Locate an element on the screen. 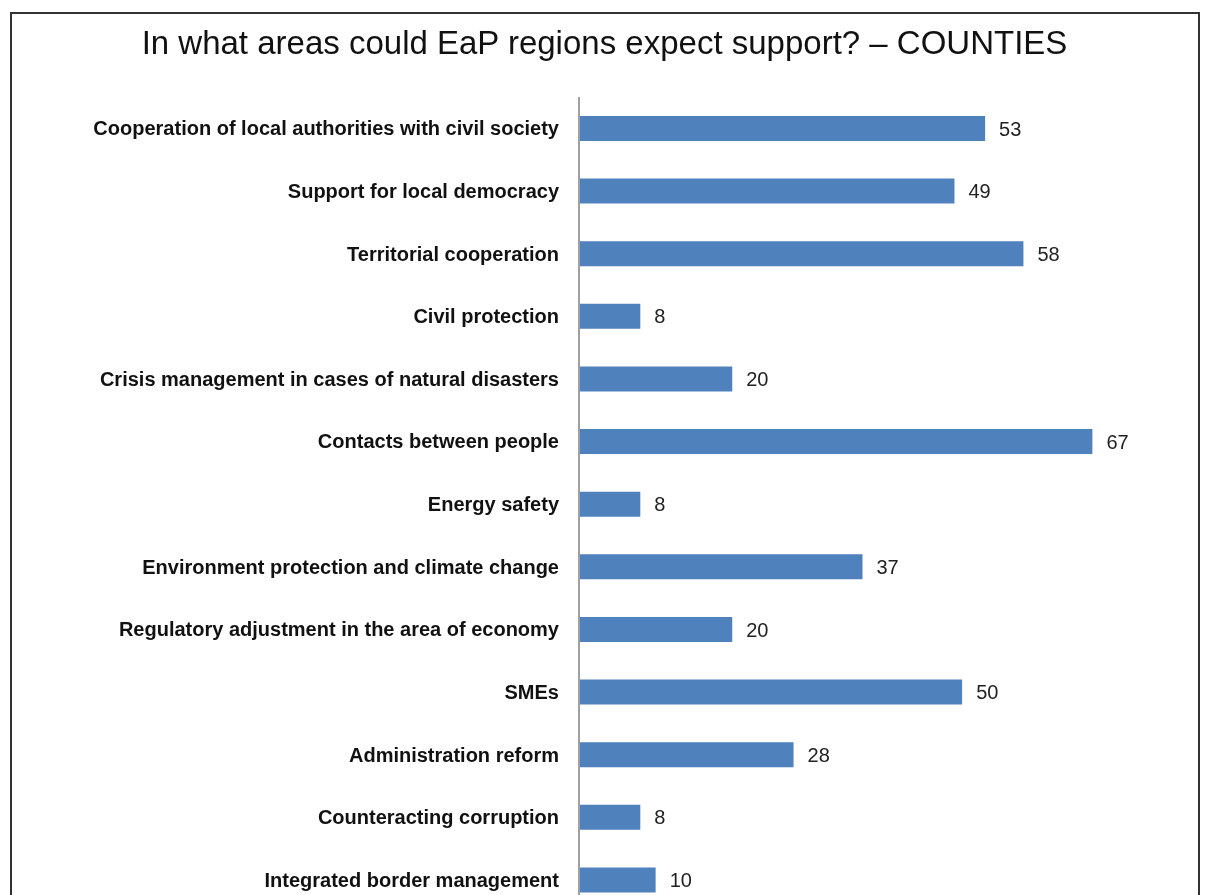 The height and width of the screenshot is (895, 1209). y-tick-label: Crisis management in cases of natural disasters is located at coordinates (329, 378).